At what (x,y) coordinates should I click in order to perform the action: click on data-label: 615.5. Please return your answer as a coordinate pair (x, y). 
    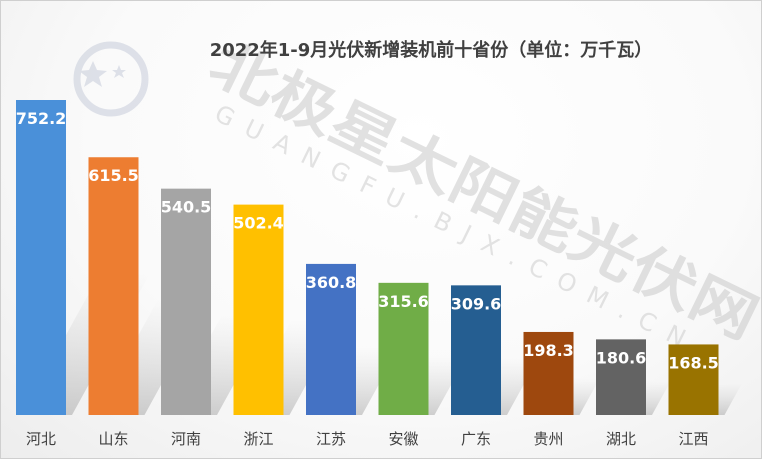
    Looking at the image, I should click on (113, 175).